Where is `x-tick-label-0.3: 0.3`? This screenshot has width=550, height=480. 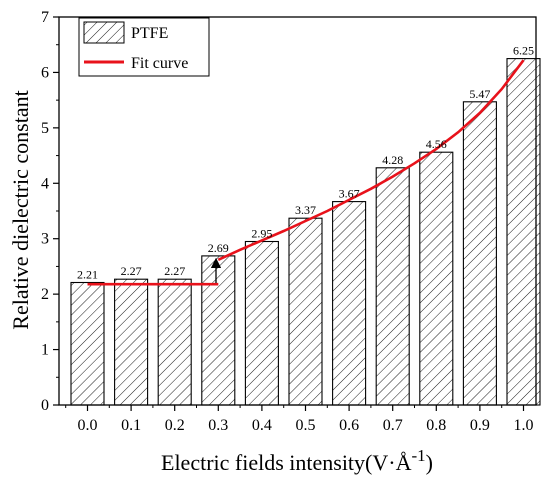 x-tick-label-0.3: 0.3 is located at coordinates (218, 425).